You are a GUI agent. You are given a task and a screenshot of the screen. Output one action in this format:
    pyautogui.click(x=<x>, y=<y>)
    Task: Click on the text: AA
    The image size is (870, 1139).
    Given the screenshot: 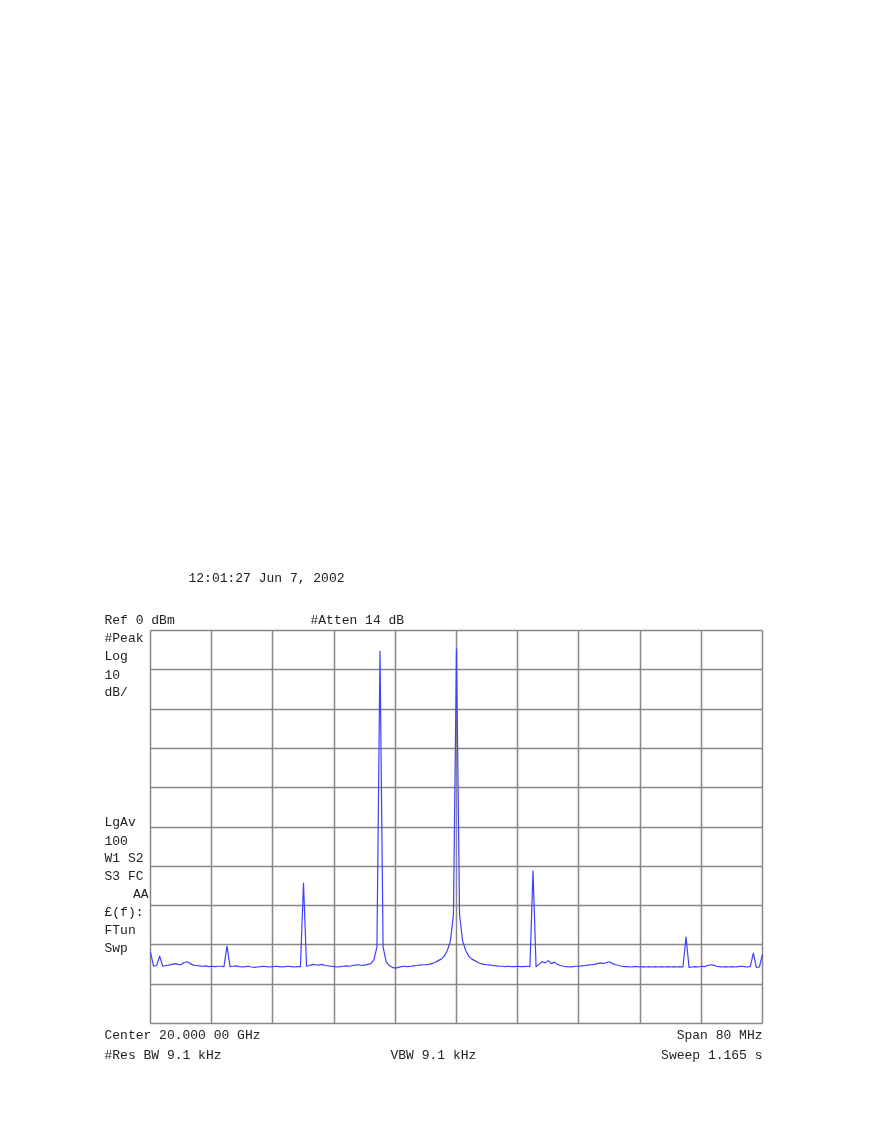 What is the action you would take?
    pyautogui.click(x=140, y=894)
    